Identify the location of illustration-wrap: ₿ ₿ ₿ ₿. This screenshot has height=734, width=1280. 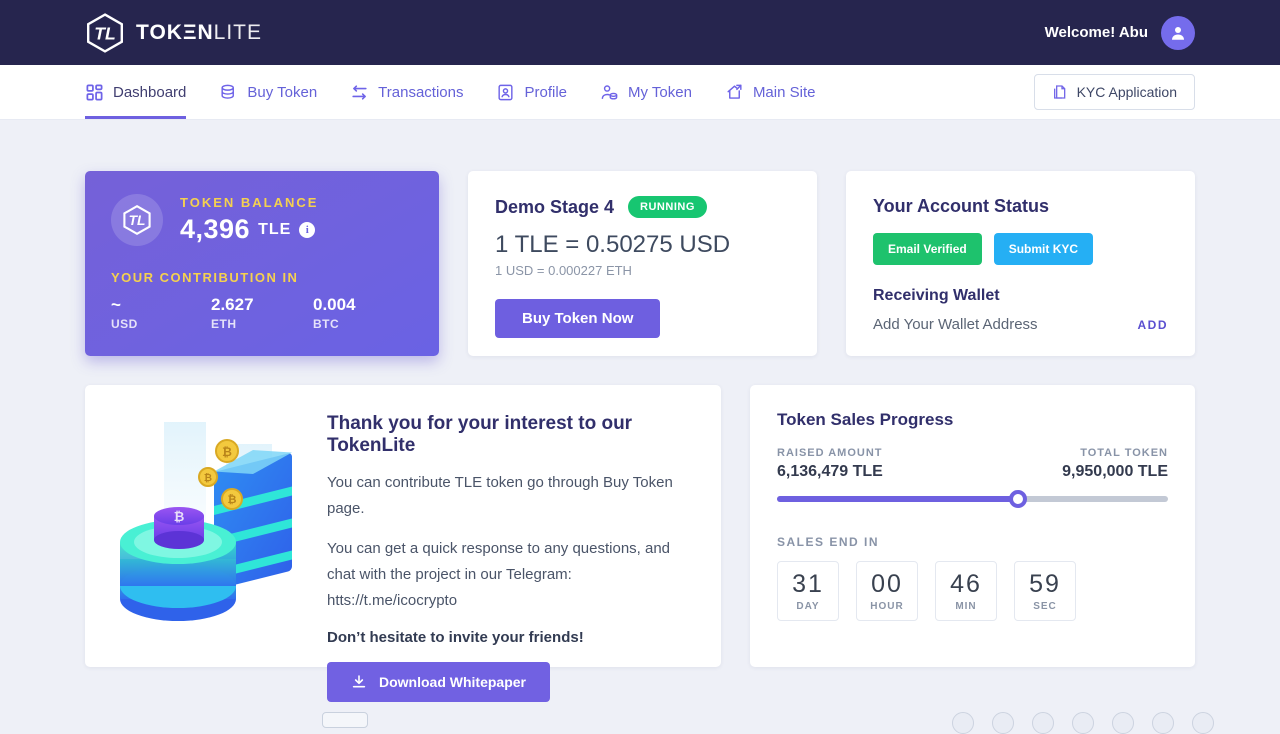
(208, 526).